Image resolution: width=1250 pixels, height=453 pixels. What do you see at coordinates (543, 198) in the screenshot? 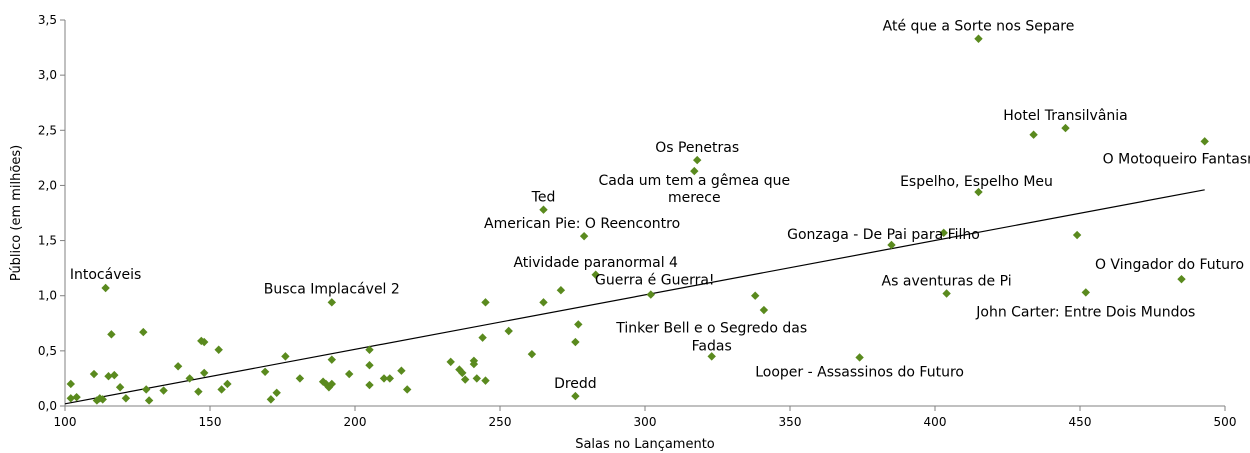
I see `point-label: Ted` at bounding box center [543, 198].